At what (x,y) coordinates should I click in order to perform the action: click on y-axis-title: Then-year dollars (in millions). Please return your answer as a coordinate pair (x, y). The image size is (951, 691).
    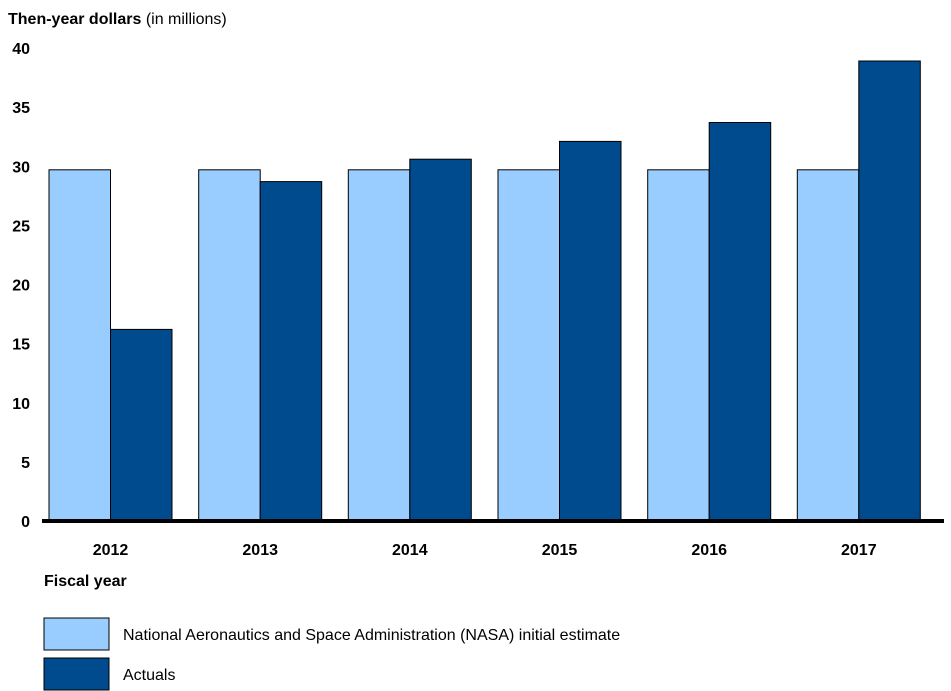
    Looking at the image, I should click on (117, 19).